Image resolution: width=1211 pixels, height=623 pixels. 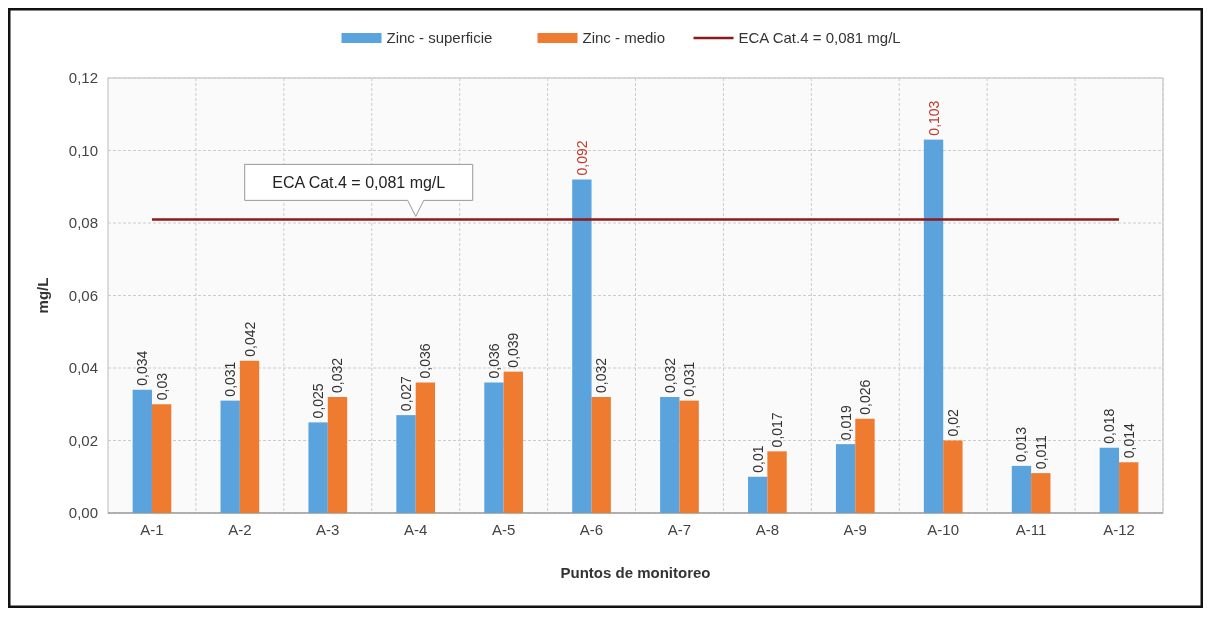 I want to click on legend-label: Zinc - medio, so click(x=624, y=38).